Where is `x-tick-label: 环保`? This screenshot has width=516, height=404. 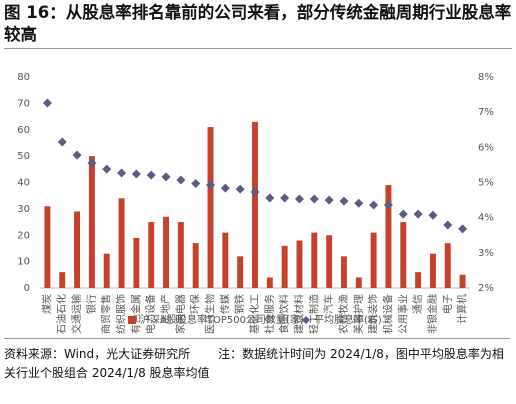 x-tick-label: 环保 is located at coordinates (195, 304).